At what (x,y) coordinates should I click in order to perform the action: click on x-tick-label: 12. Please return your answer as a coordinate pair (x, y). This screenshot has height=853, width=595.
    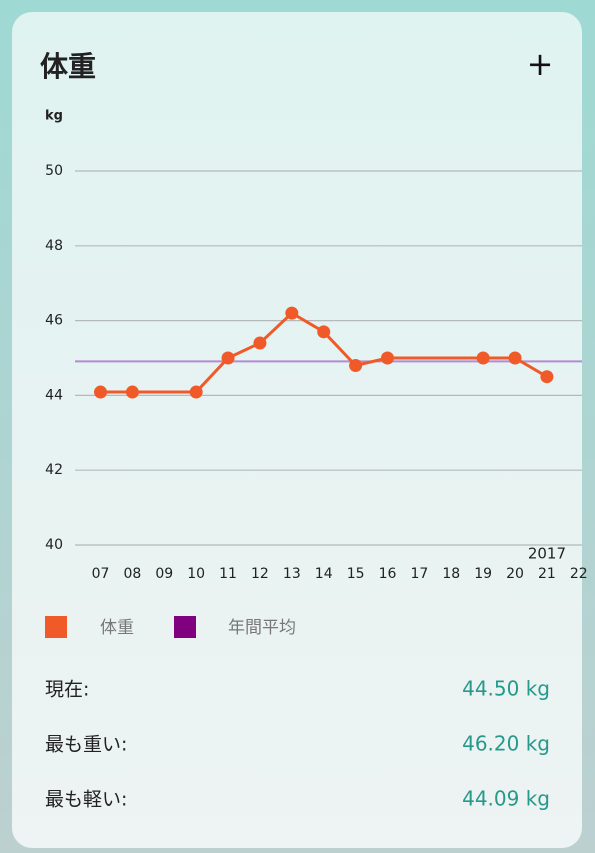
    Looking at the image, I should click on (260, 574).